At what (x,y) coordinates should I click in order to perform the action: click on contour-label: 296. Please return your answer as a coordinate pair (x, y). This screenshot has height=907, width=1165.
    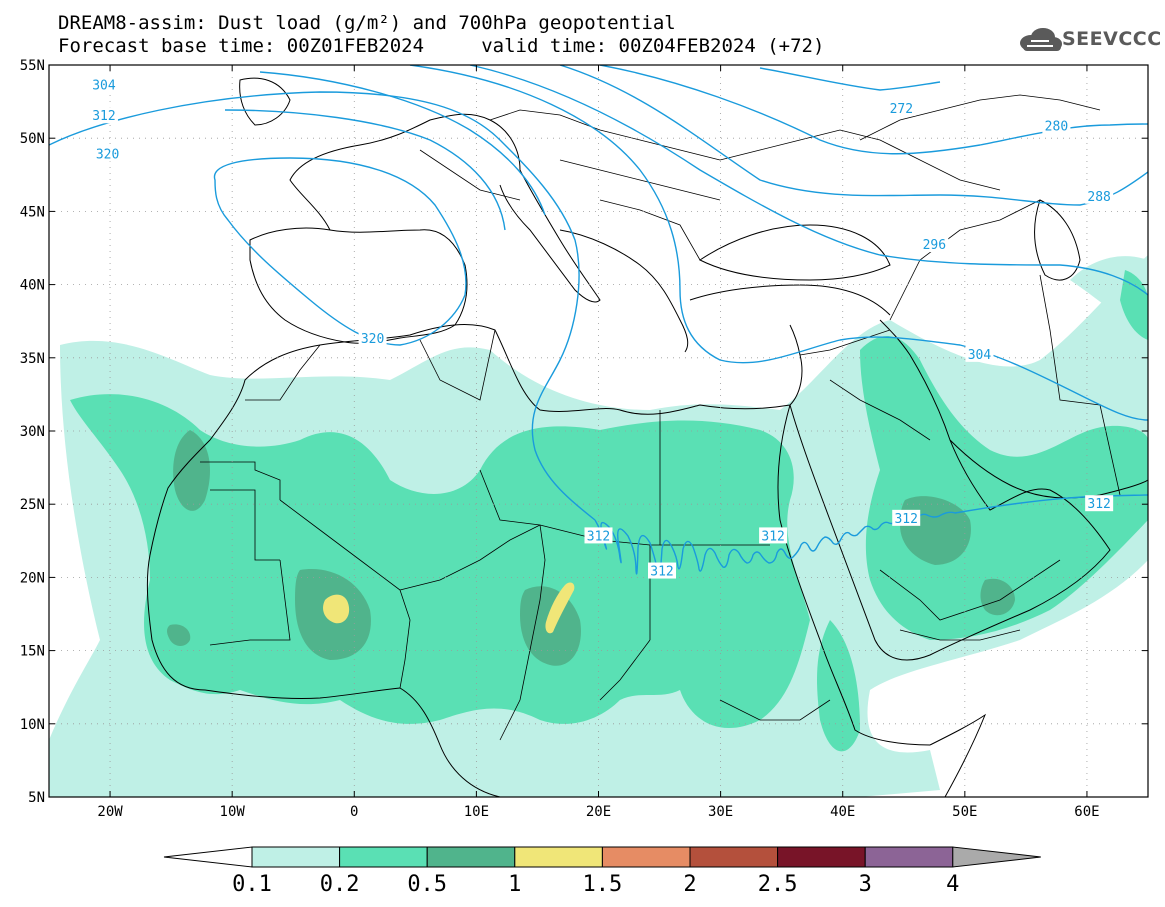
    Looking at the image, I should click on (934, 245).